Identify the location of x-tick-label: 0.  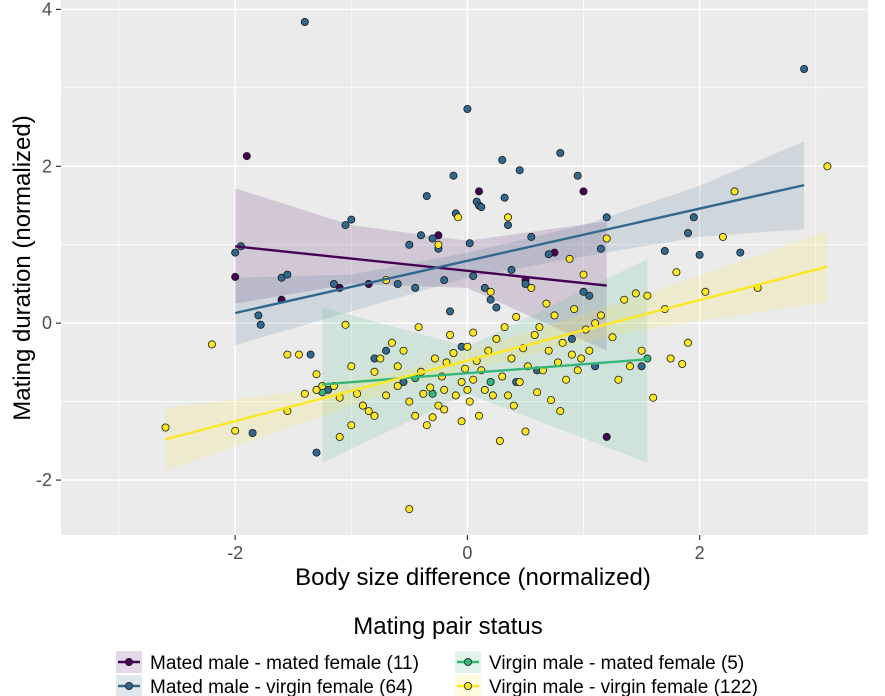
(467, 553).